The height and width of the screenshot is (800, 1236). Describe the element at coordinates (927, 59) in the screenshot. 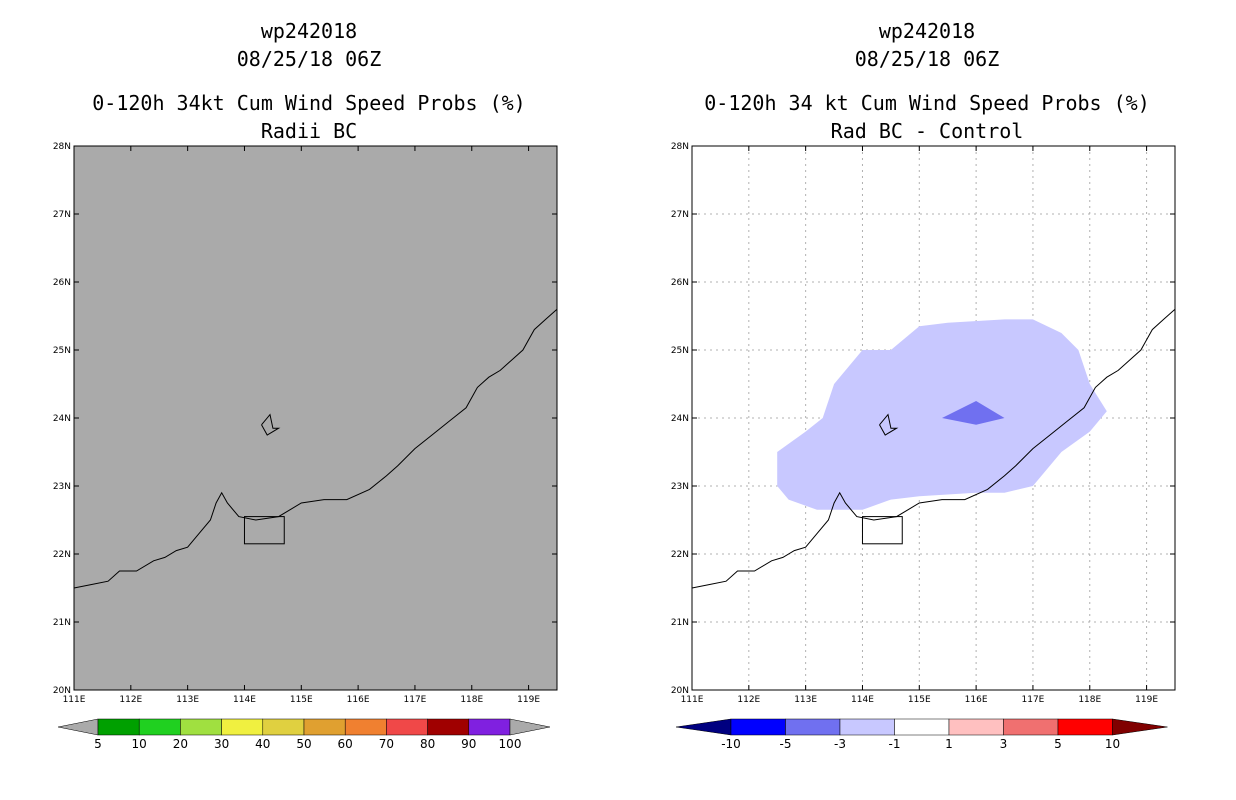

I see `right-datetime: 08/25/18 06Z` at that location.